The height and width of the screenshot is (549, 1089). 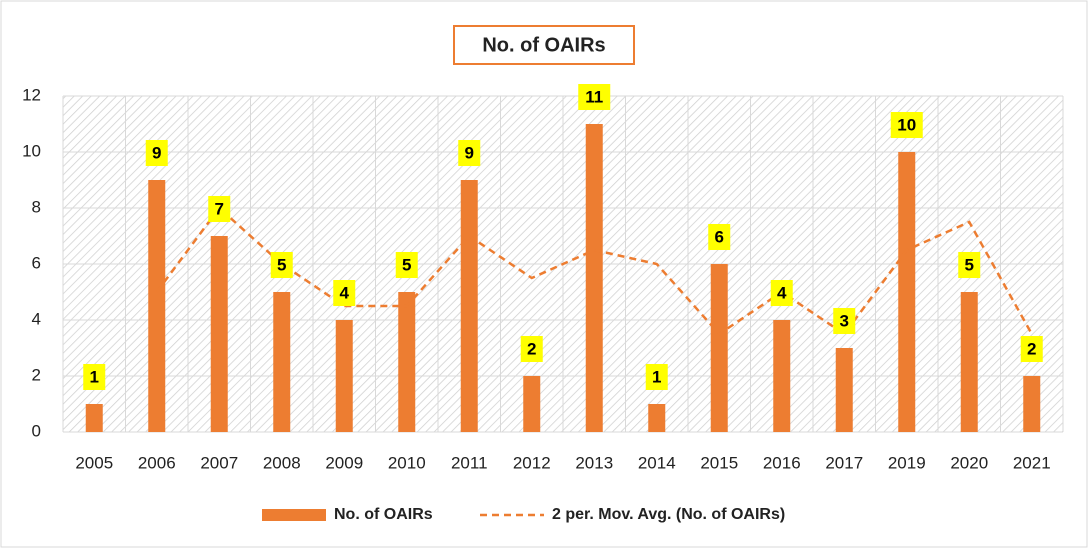 I want to click on data-label: 11, so click(x=594, y=96).